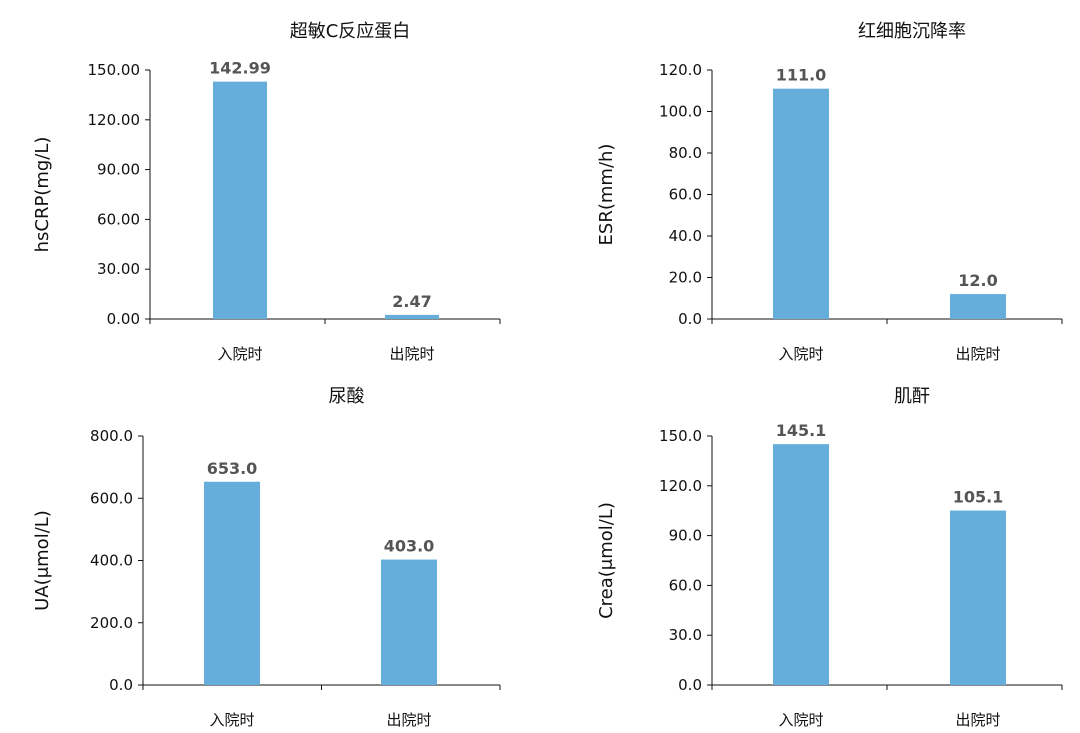 Image resolution: width=1080 pixels, height=733 pixels. I want to click on chart-2-y-tick-label: 60.0, so click(685, 195).